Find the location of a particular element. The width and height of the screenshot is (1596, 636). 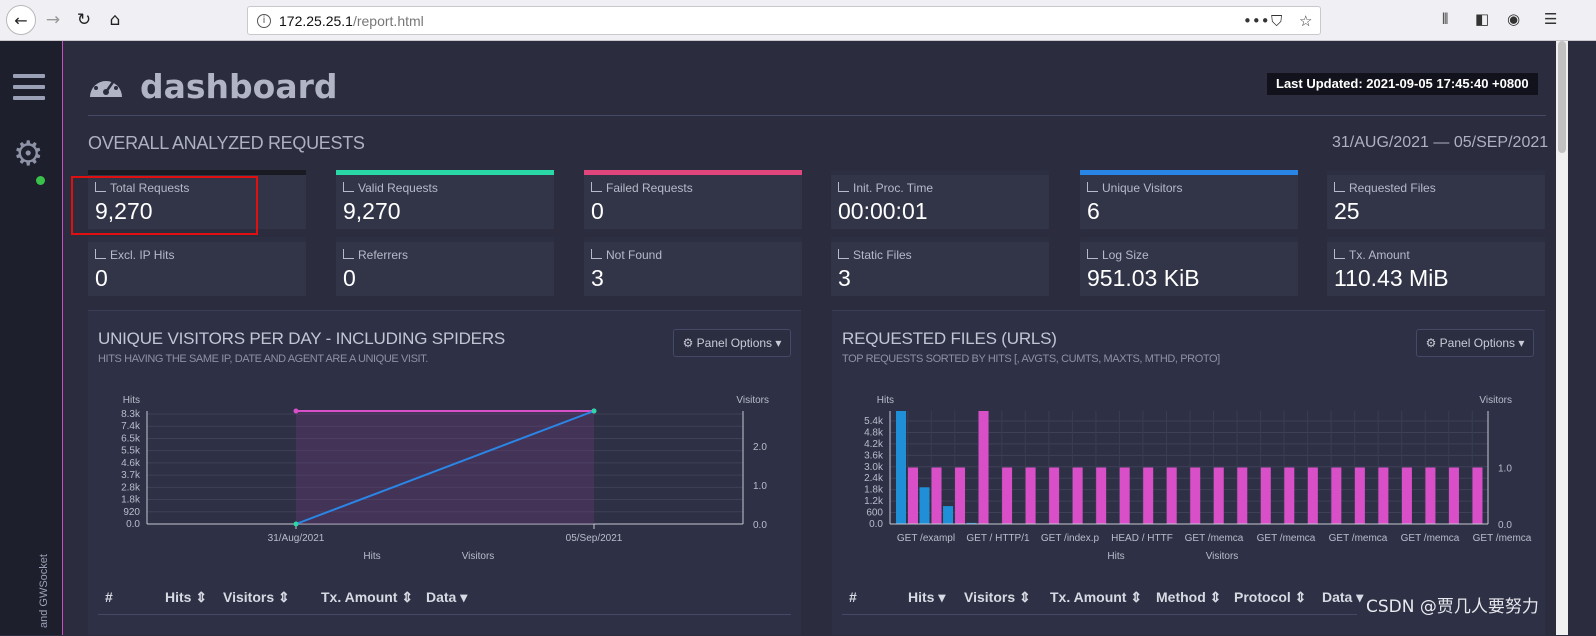

url-bar: i 172.25.25.1/report.html ••• ⛉ ☆ is located at coordinates (784, 20).